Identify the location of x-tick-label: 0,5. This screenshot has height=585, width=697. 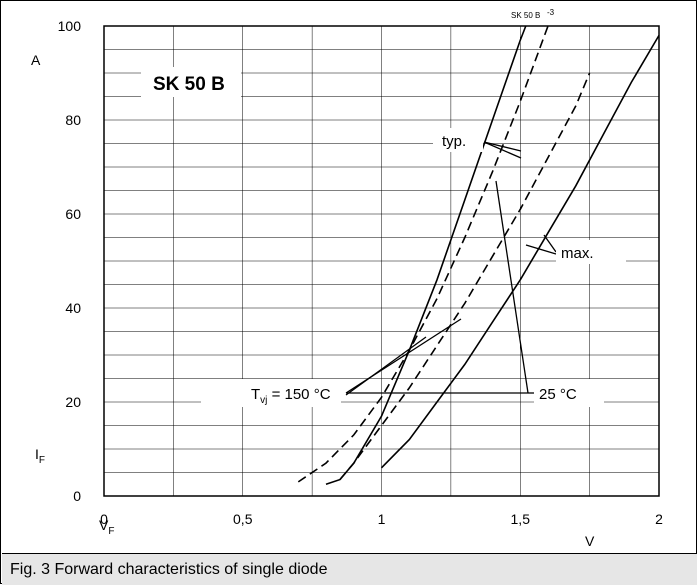
(243, 519).